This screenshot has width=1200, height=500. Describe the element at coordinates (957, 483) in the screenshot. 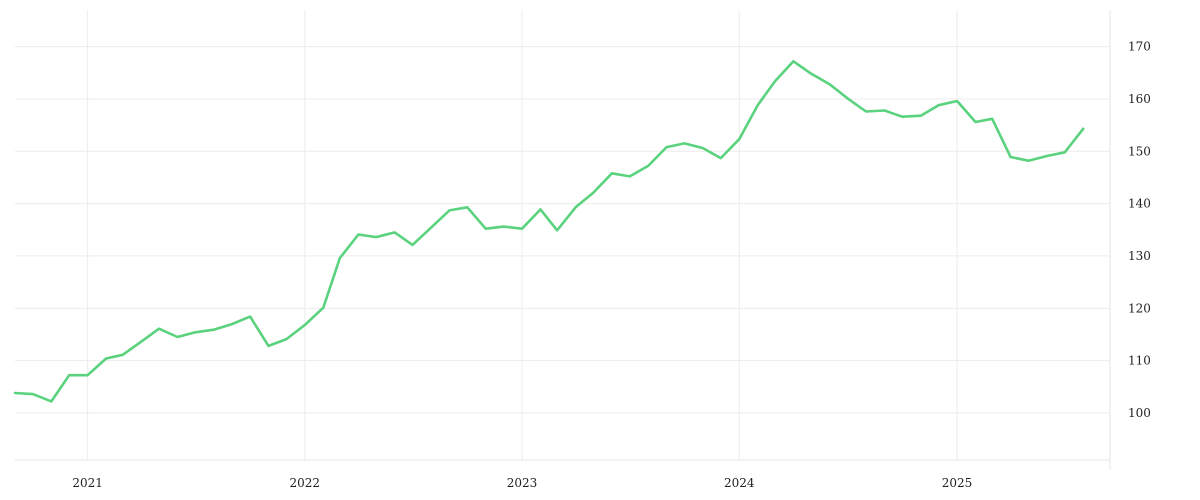

I see `x-tick-label-2025: 2025` at that location.